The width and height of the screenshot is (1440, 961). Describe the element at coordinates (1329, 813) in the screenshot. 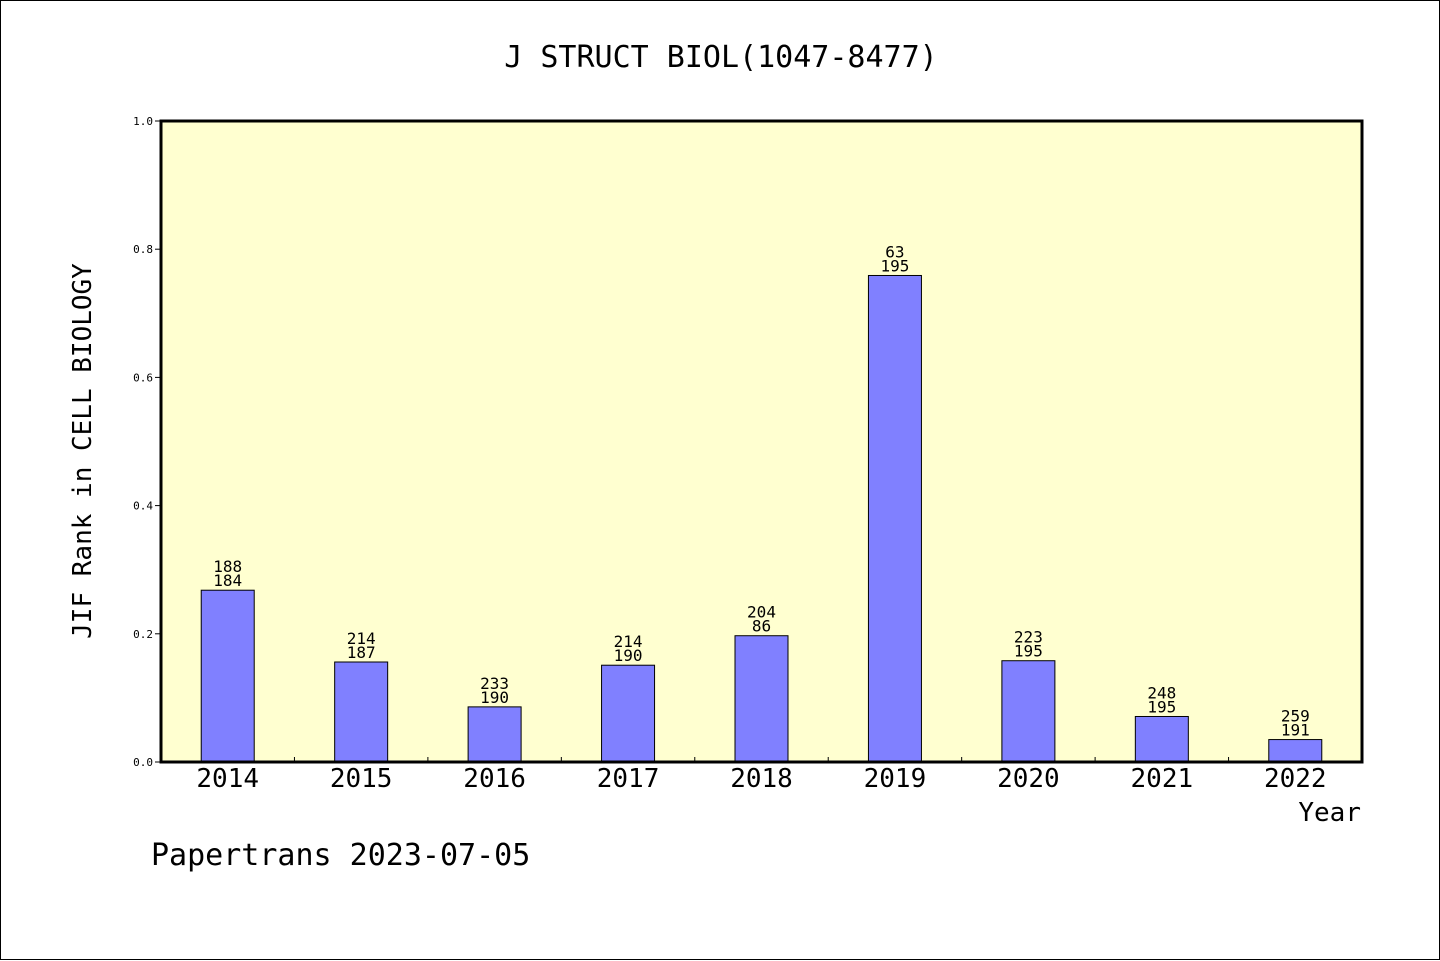

I see `x-axis-label: Year` at that location.